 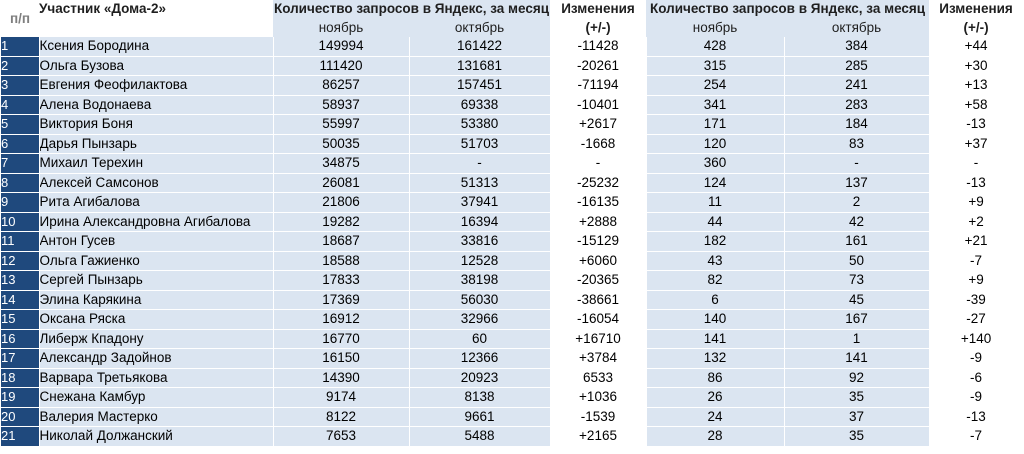 I want to click on participant-name: Дарья Пынзарь, so click(x=156, y=144).